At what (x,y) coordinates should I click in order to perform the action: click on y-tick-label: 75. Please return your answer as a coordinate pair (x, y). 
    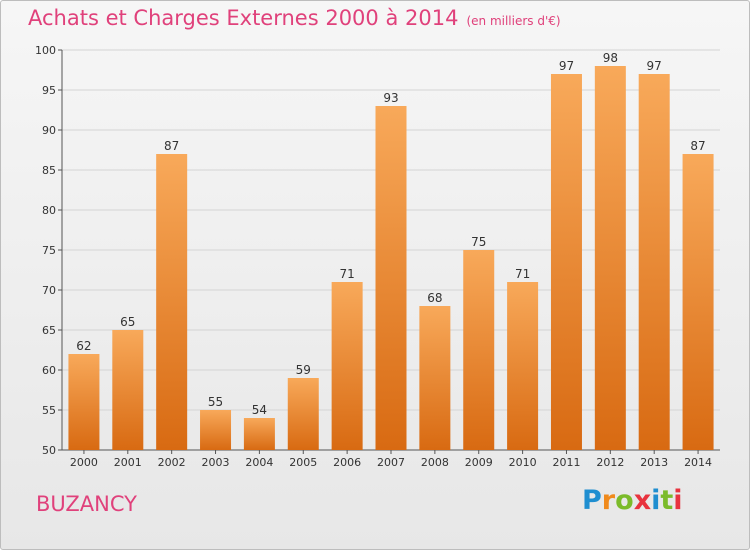
    Looking at the image, I should click on (49, 250).